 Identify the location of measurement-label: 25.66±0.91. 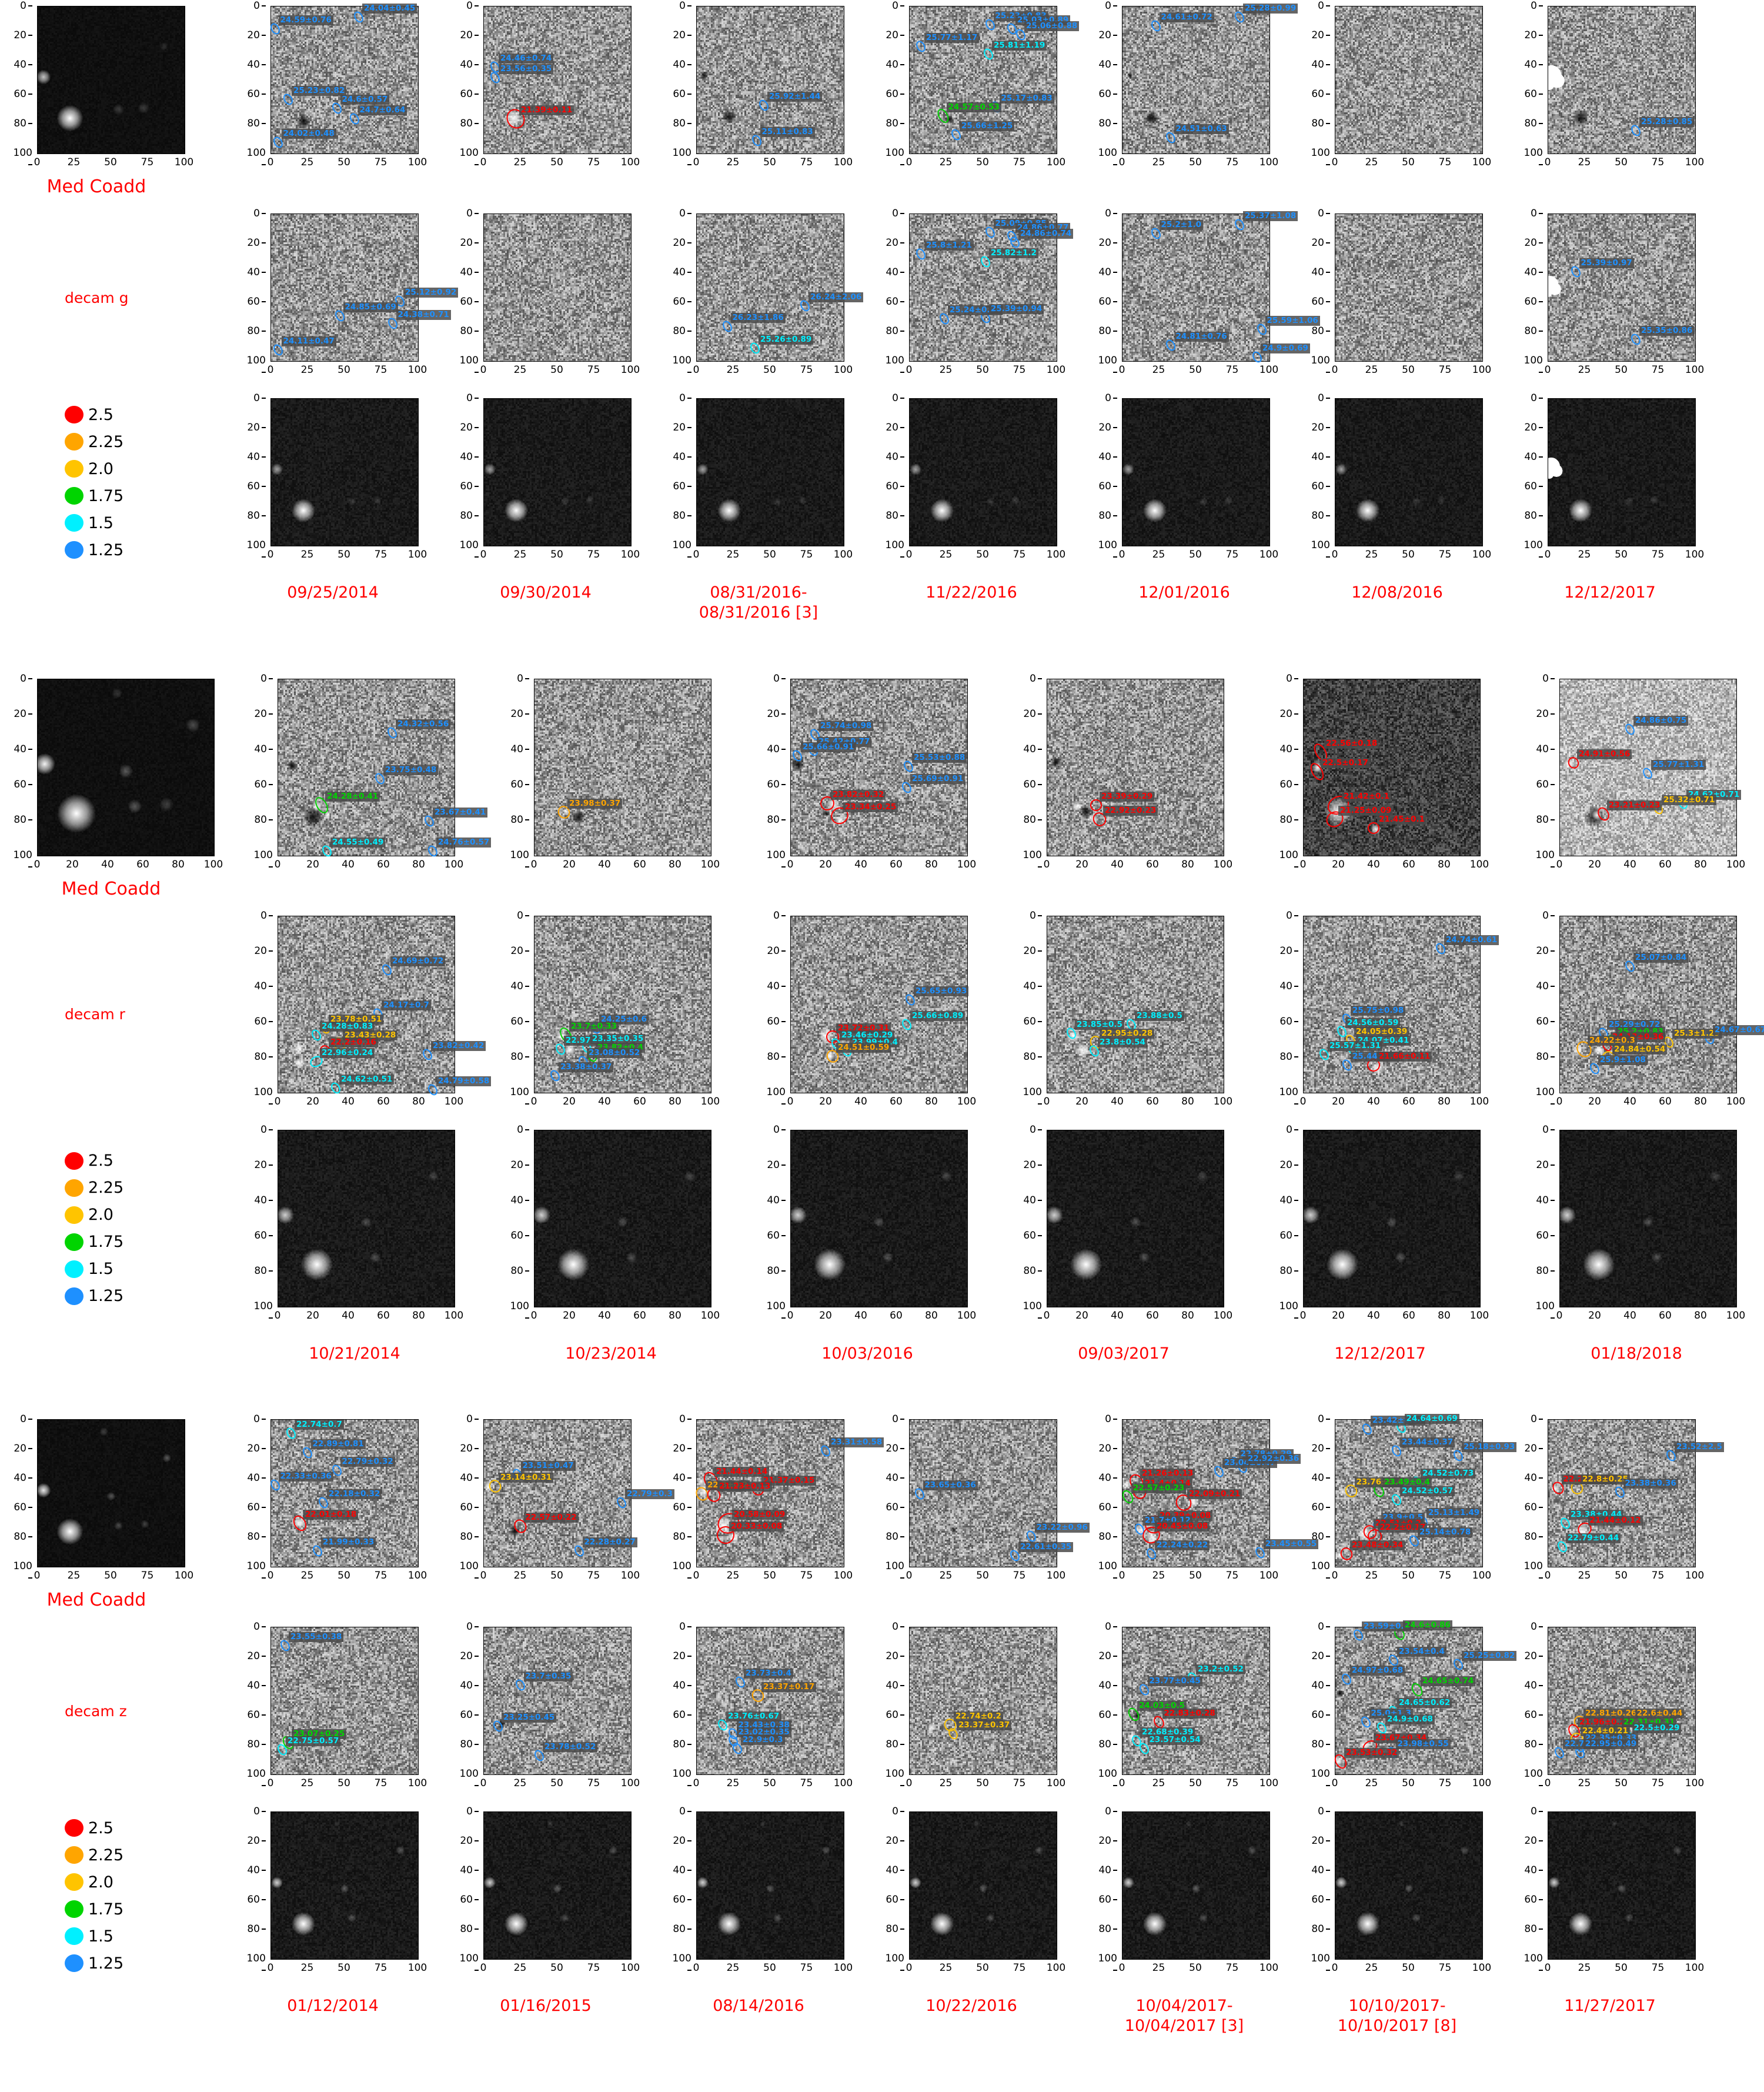
(828, 747).